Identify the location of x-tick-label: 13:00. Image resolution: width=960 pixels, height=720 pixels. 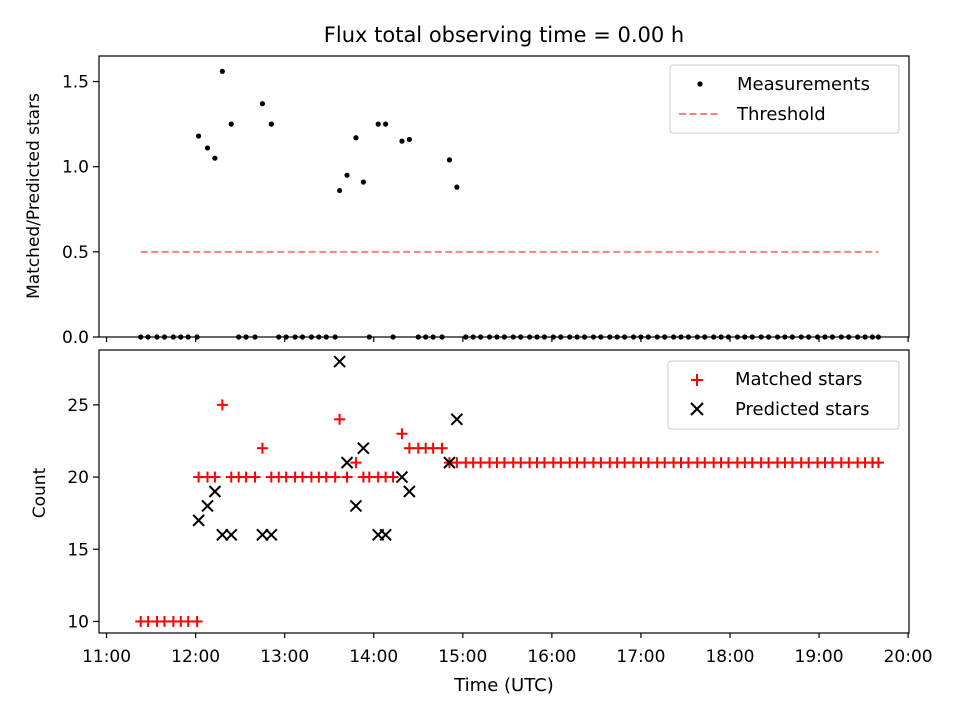
(284, 657).